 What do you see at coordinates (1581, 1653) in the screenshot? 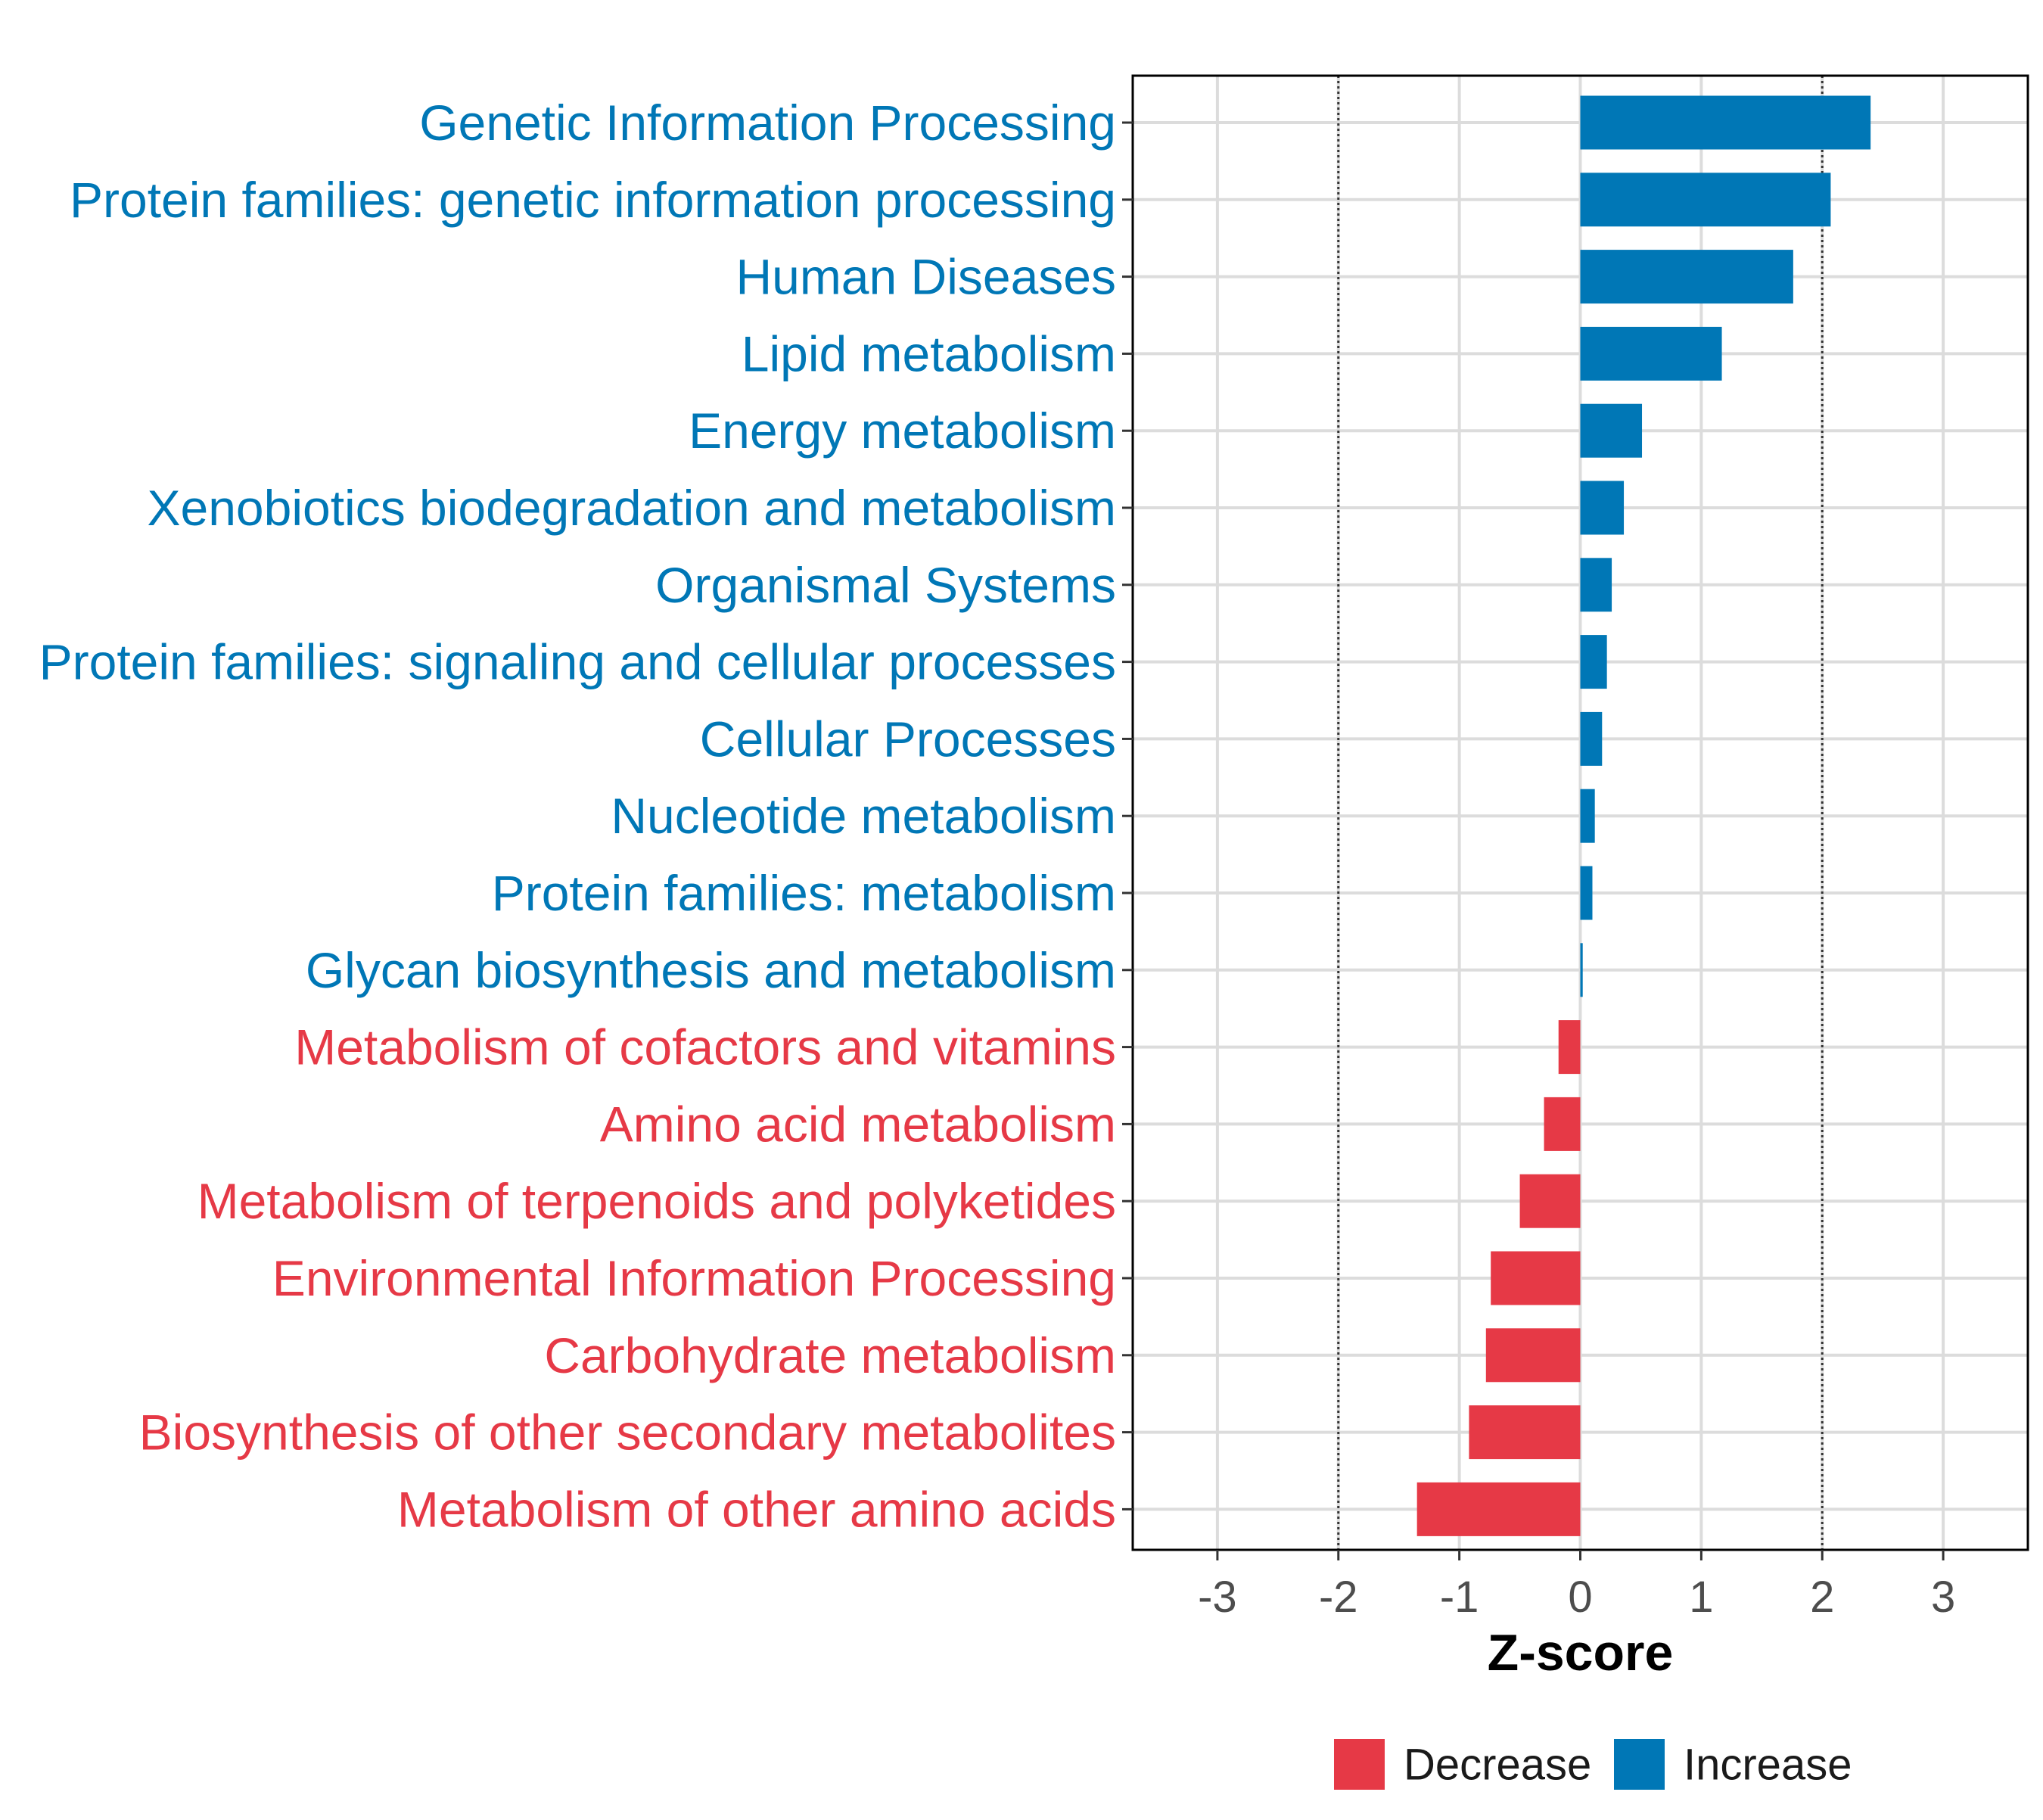
I see `x-axis-title: Z-score` at bounding box center [1581, 1653].